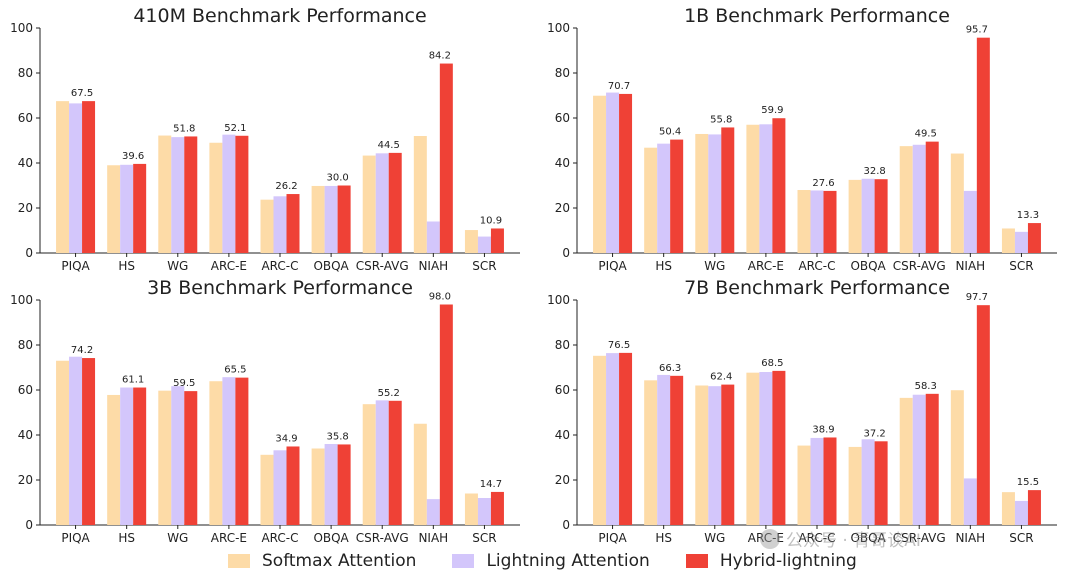  What do you see at coordinates (551, 561) in the screenshot?
I see `legend-item-lightning: Lightning Attention` at bounding box center [551, 561].